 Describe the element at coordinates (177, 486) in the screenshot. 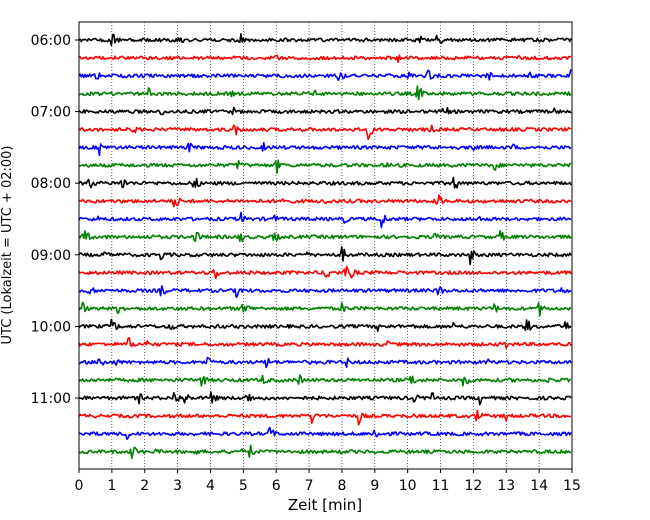

I see `x-tick-label: 3` at that location.